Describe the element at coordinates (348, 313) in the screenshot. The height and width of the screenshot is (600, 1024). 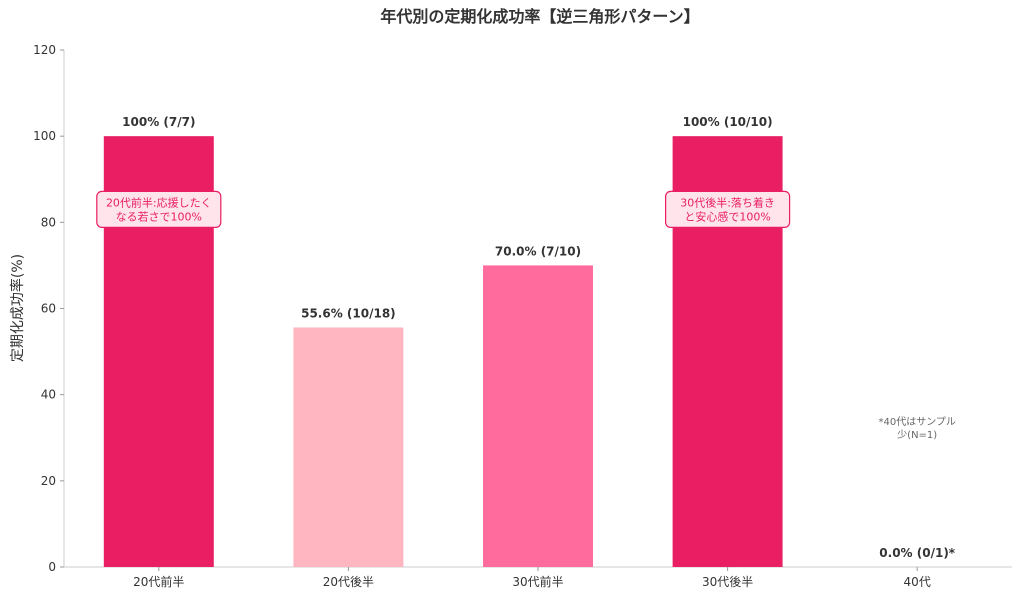
I see `data-label: 55.6% (10/18)` at that location.